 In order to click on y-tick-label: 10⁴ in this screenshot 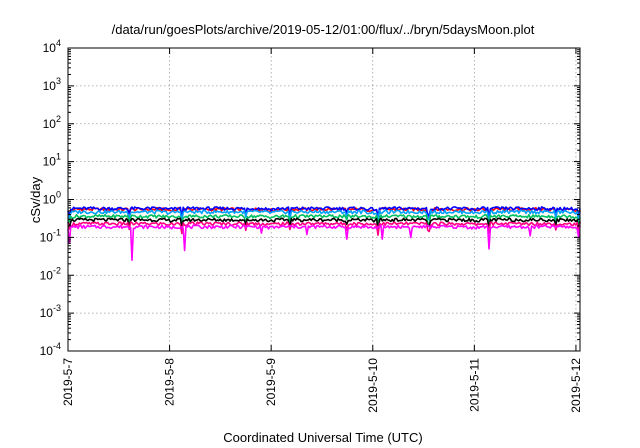, I will do `click(52, 46)`.